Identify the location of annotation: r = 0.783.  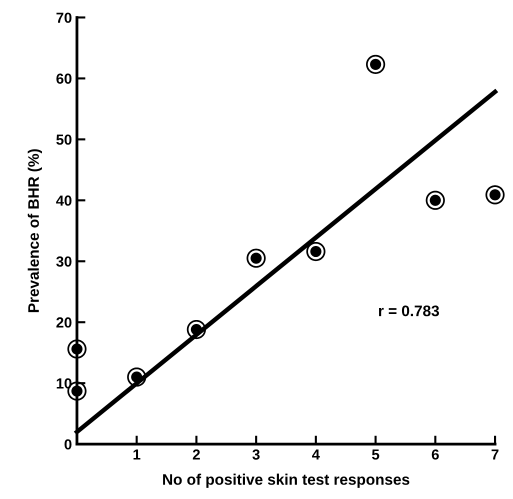
(409, 310).